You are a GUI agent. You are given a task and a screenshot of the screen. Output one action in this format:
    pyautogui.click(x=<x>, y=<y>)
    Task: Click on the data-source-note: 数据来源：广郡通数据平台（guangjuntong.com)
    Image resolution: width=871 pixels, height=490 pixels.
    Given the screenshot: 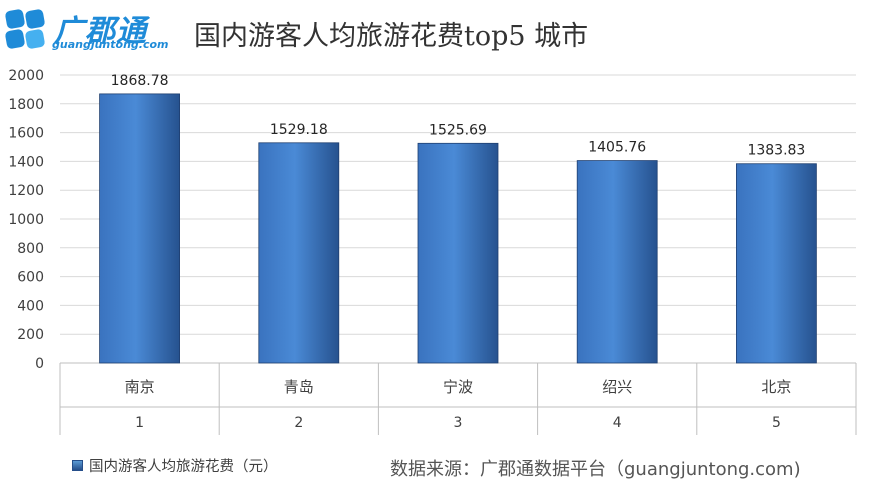 What is the action you would take?
    pyautogui.click(x=595, y=469)
    